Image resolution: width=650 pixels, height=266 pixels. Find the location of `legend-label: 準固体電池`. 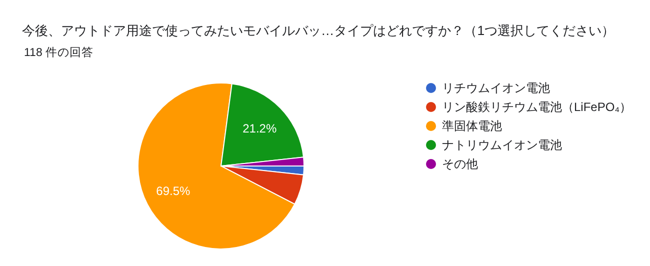

legend-label: 準固体電池 is located at coordinates (472, 126).